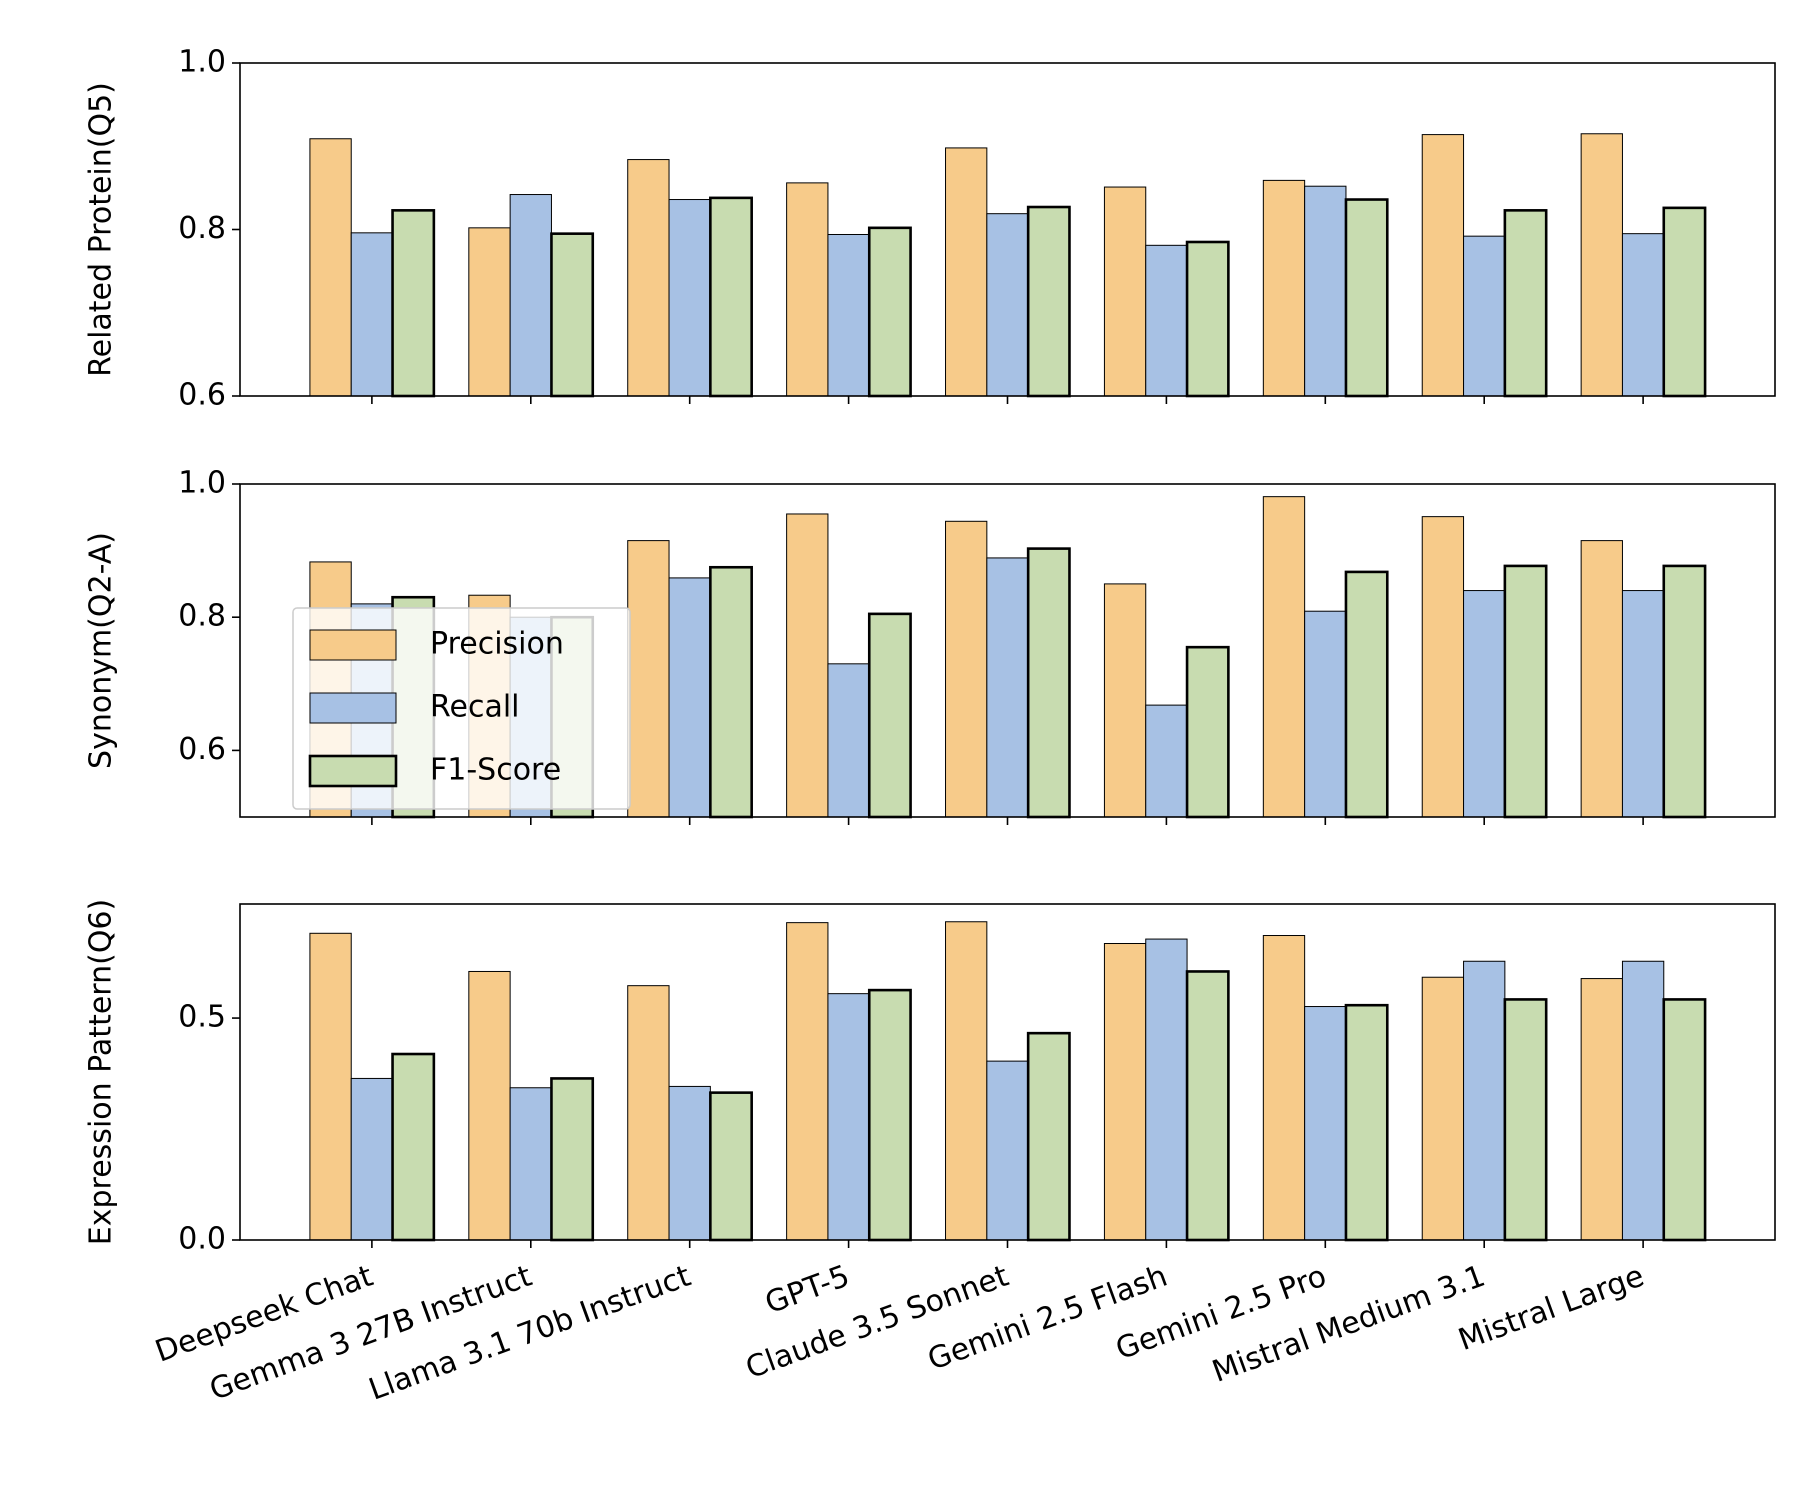  What do you see at coordinates (202, 1017) in the screenshot?
I see `y-tick-label: 0.5` at bounding box center [202, 1017].